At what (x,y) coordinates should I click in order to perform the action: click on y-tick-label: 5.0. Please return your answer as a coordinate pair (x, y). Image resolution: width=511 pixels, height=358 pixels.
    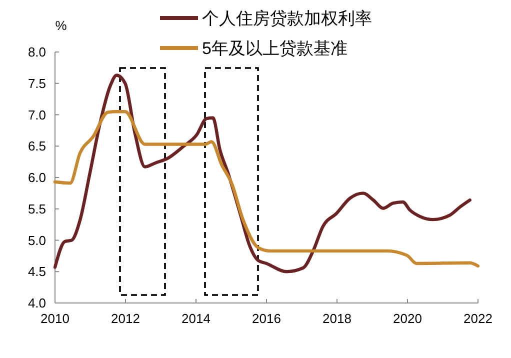
    Looking at the image, I should click on (37, 240).